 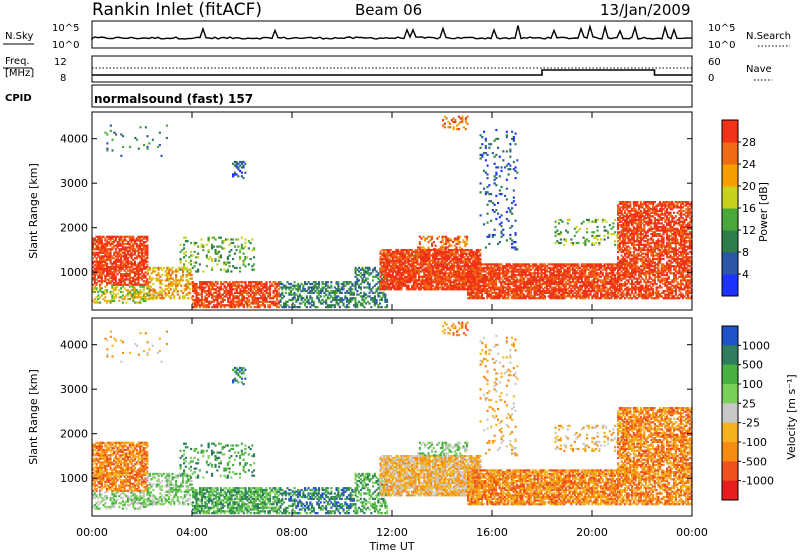 I want to click on beam-title: Beam 06, so click(x=388, y=10).